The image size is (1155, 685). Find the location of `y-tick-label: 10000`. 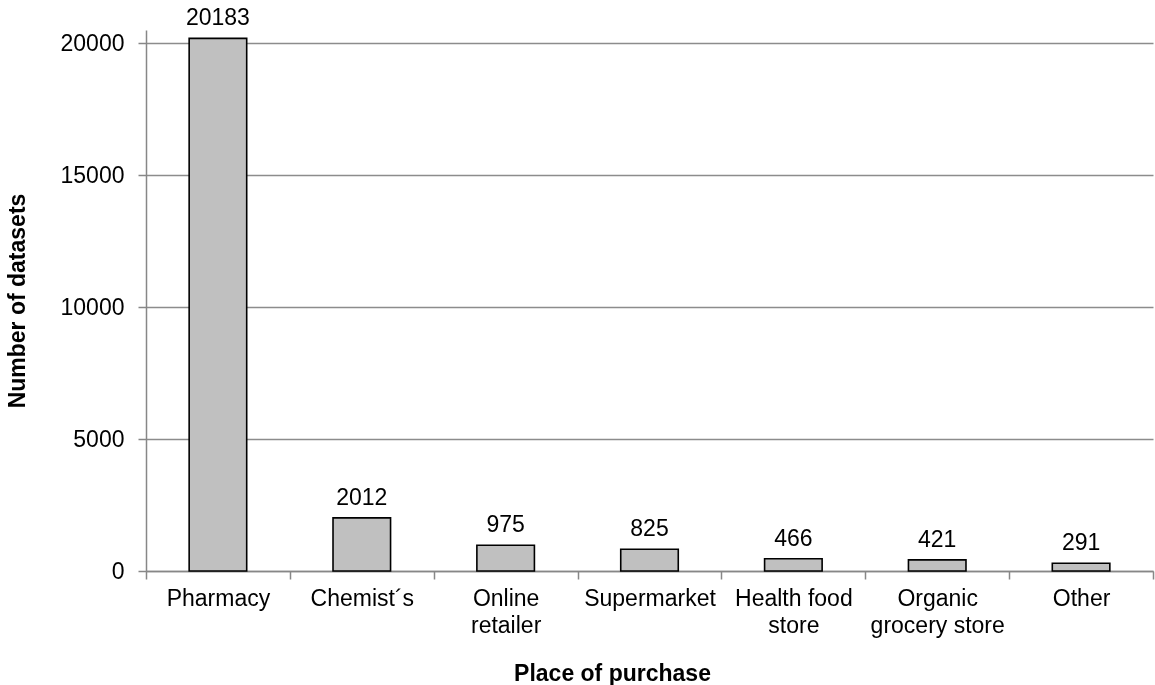

y-tick-label: 10000 is located at coordinates (92, 306).